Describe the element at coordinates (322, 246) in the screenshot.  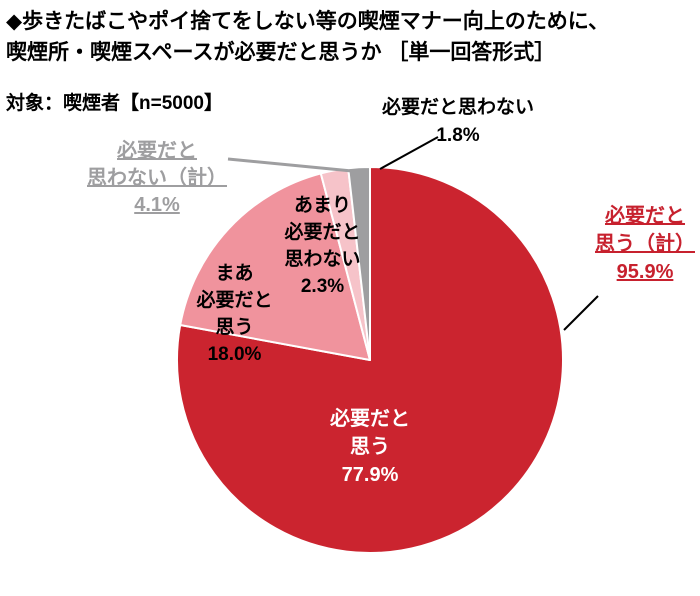
I see `label-not-really-need: あまり 必要だと 思わない 2.3%` at that location.